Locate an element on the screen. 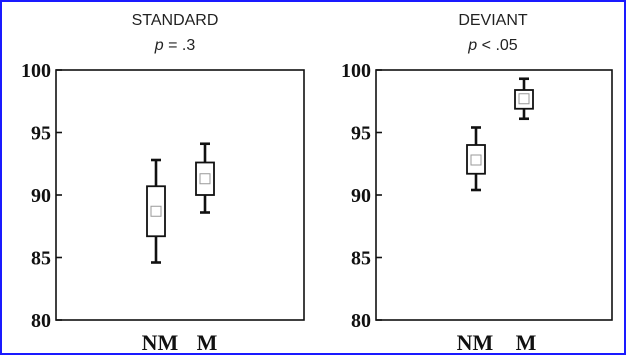 The image size is (626, 355). panel-p-value: p < .05 is located at coordinates (492, 45).